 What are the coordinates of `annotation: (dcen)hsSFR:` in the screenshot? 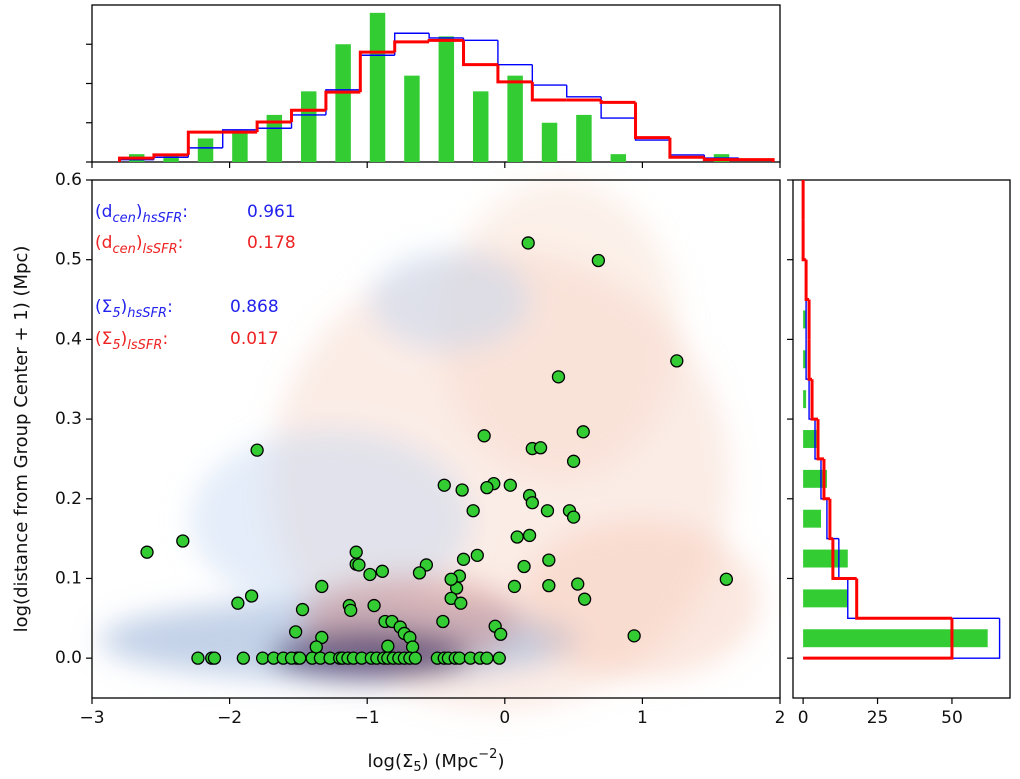 It's located at (141, 214).